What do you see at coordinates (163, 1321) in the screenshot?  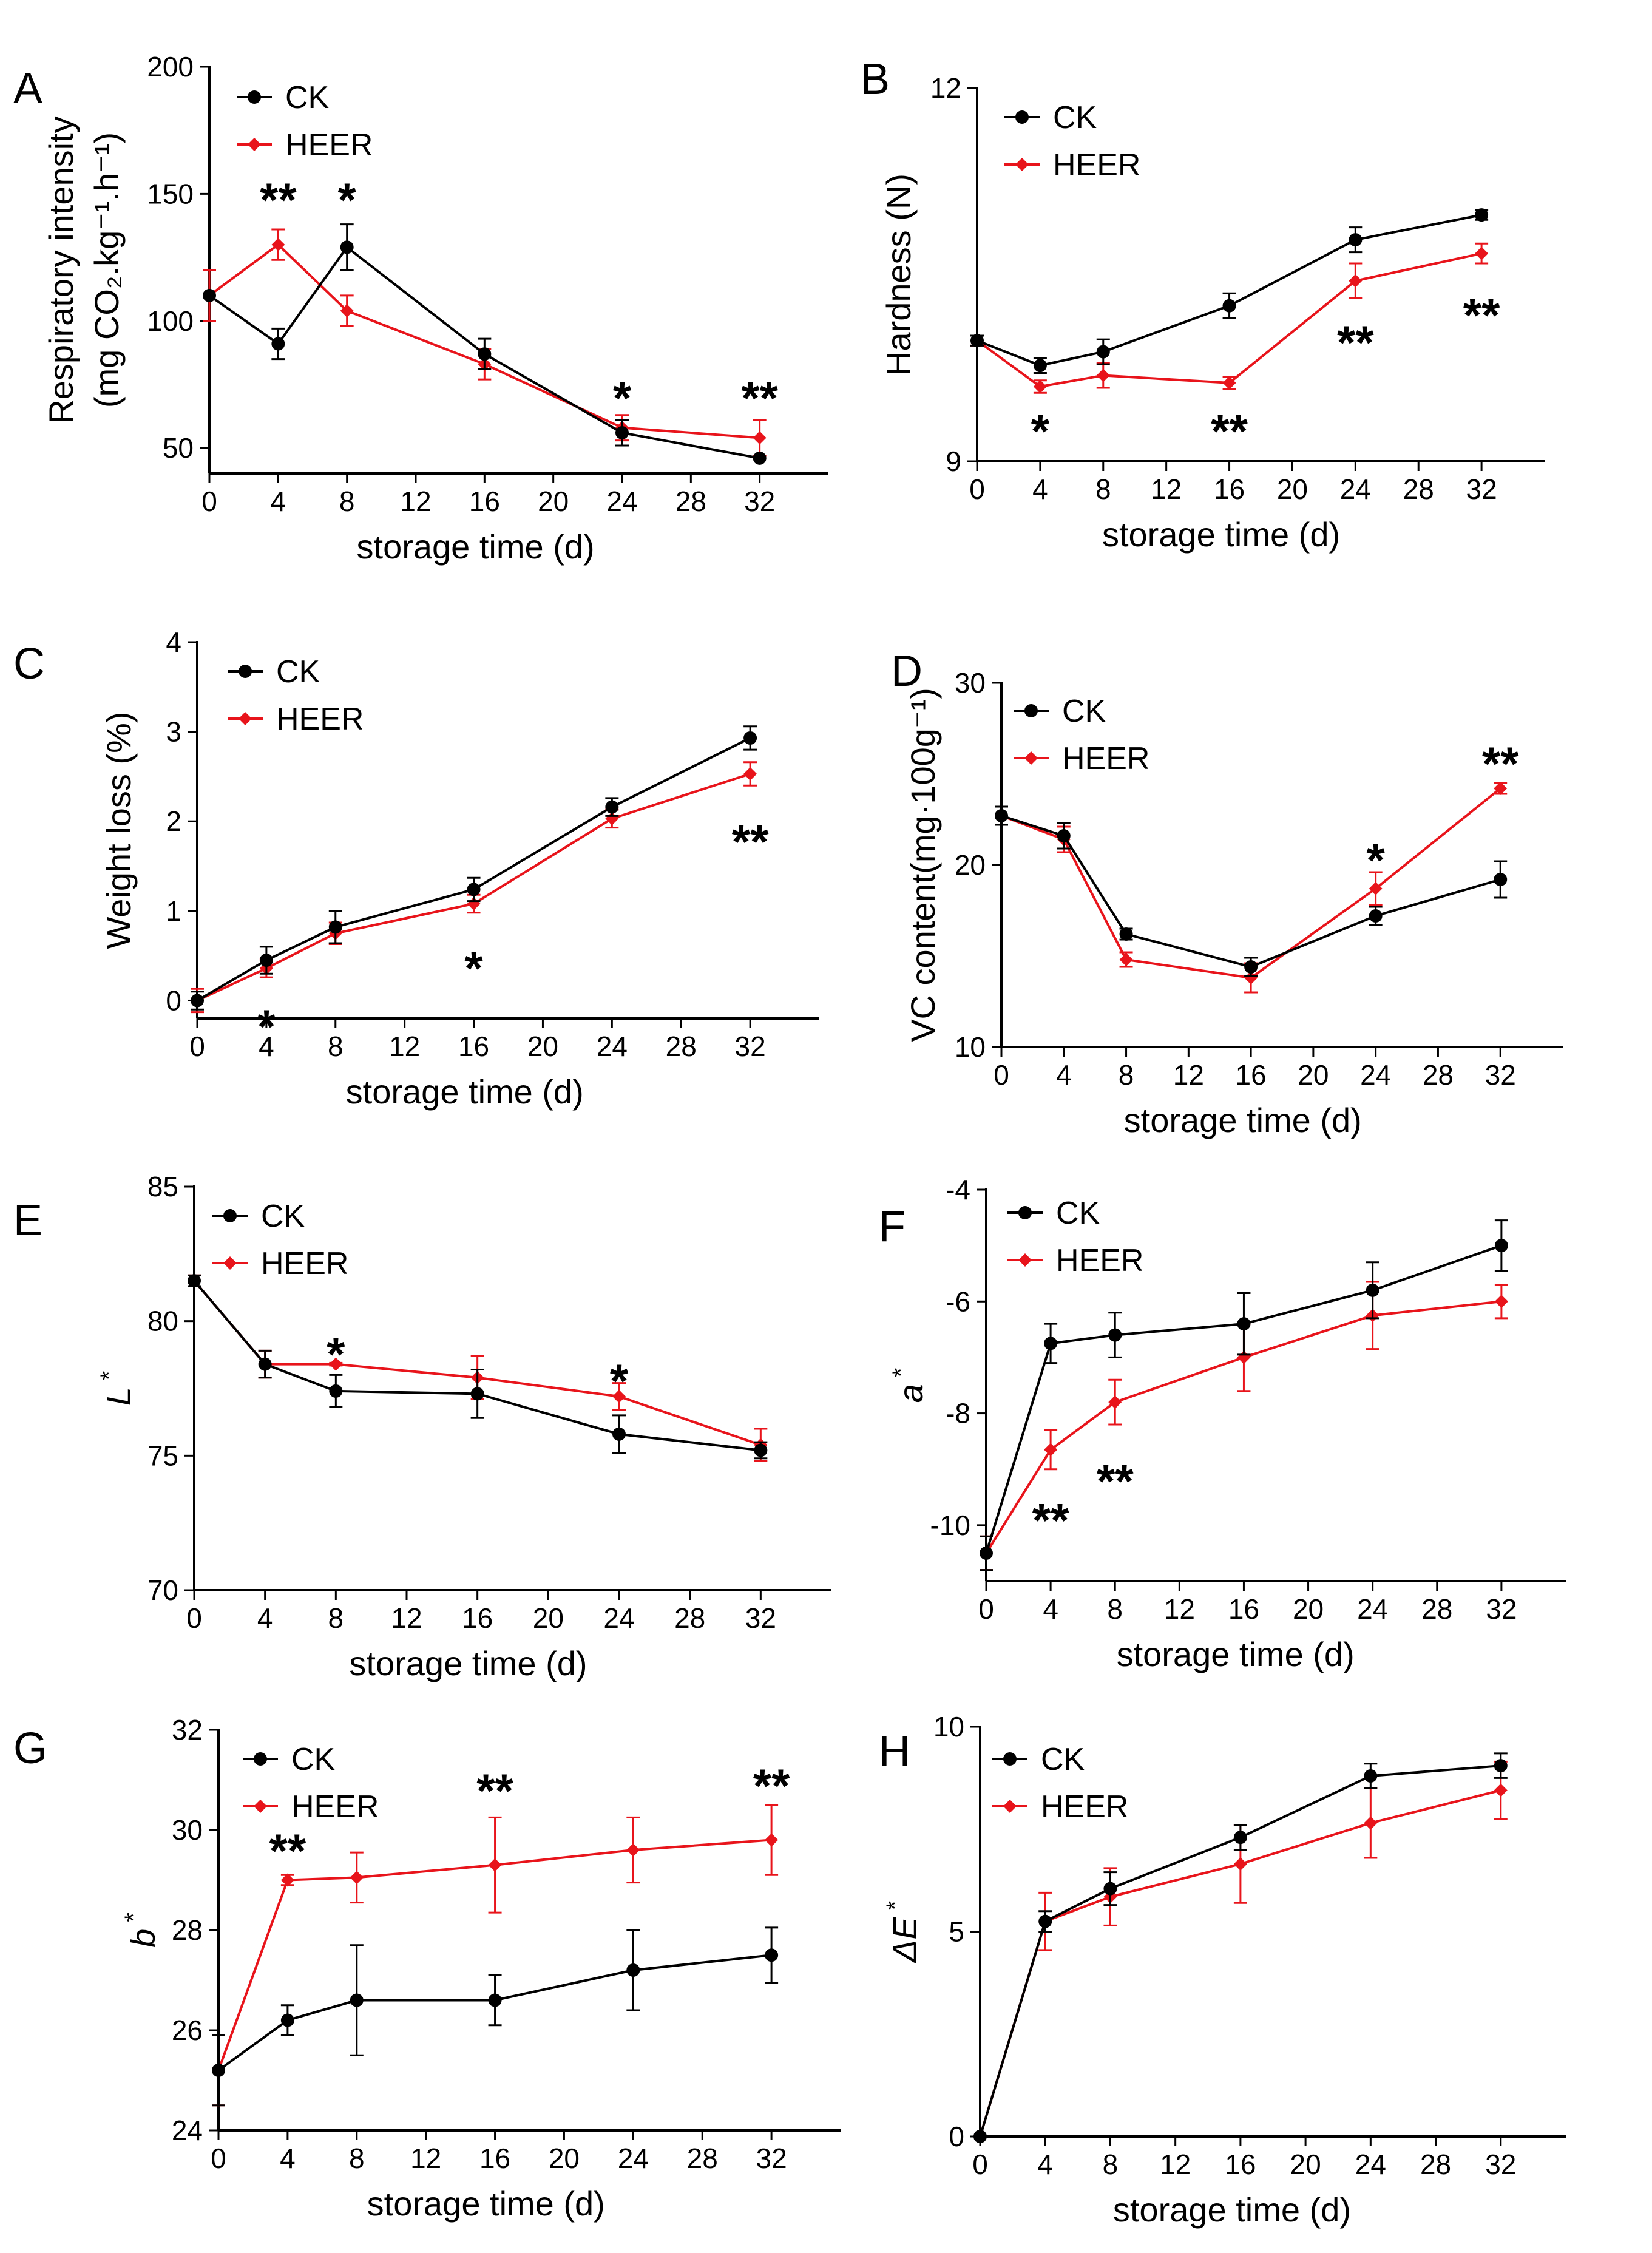 I see `y-tick-label: 80` at bounding box center [163, 1321].